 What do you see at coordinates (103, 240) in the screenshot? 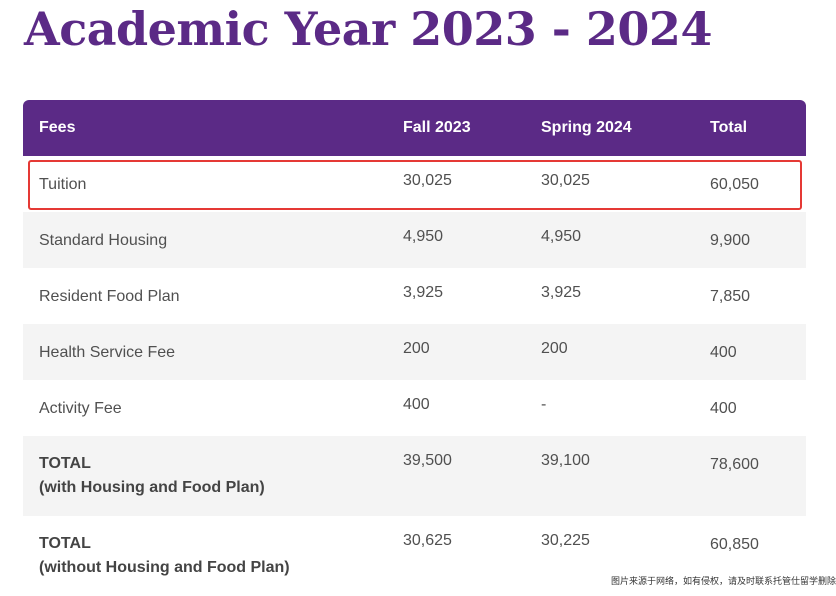
I see `fee-label: Standard Housing` at bounding box center [103, 240].